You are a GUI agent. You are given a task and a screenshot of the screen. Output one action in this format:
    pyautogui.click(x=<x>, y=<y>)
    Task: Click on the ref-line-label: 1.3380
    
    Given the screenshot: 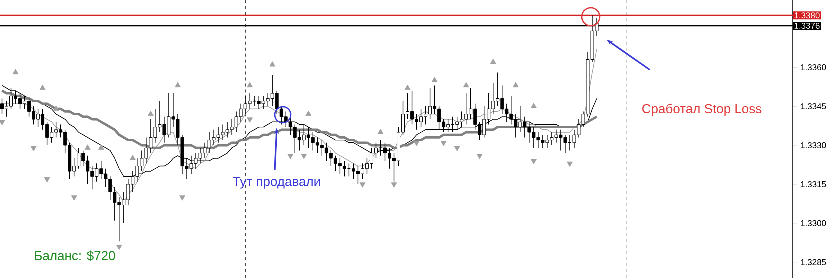 What is the action you would take?
    pyautogui.click(x=807, y=15)
    